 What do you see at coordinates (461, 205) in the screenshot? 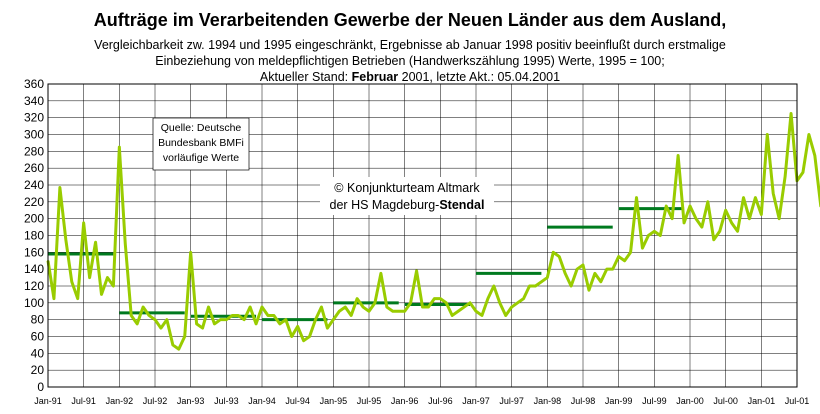
I see `copyright-bold: Stendal` at bounding box center [461, 205].